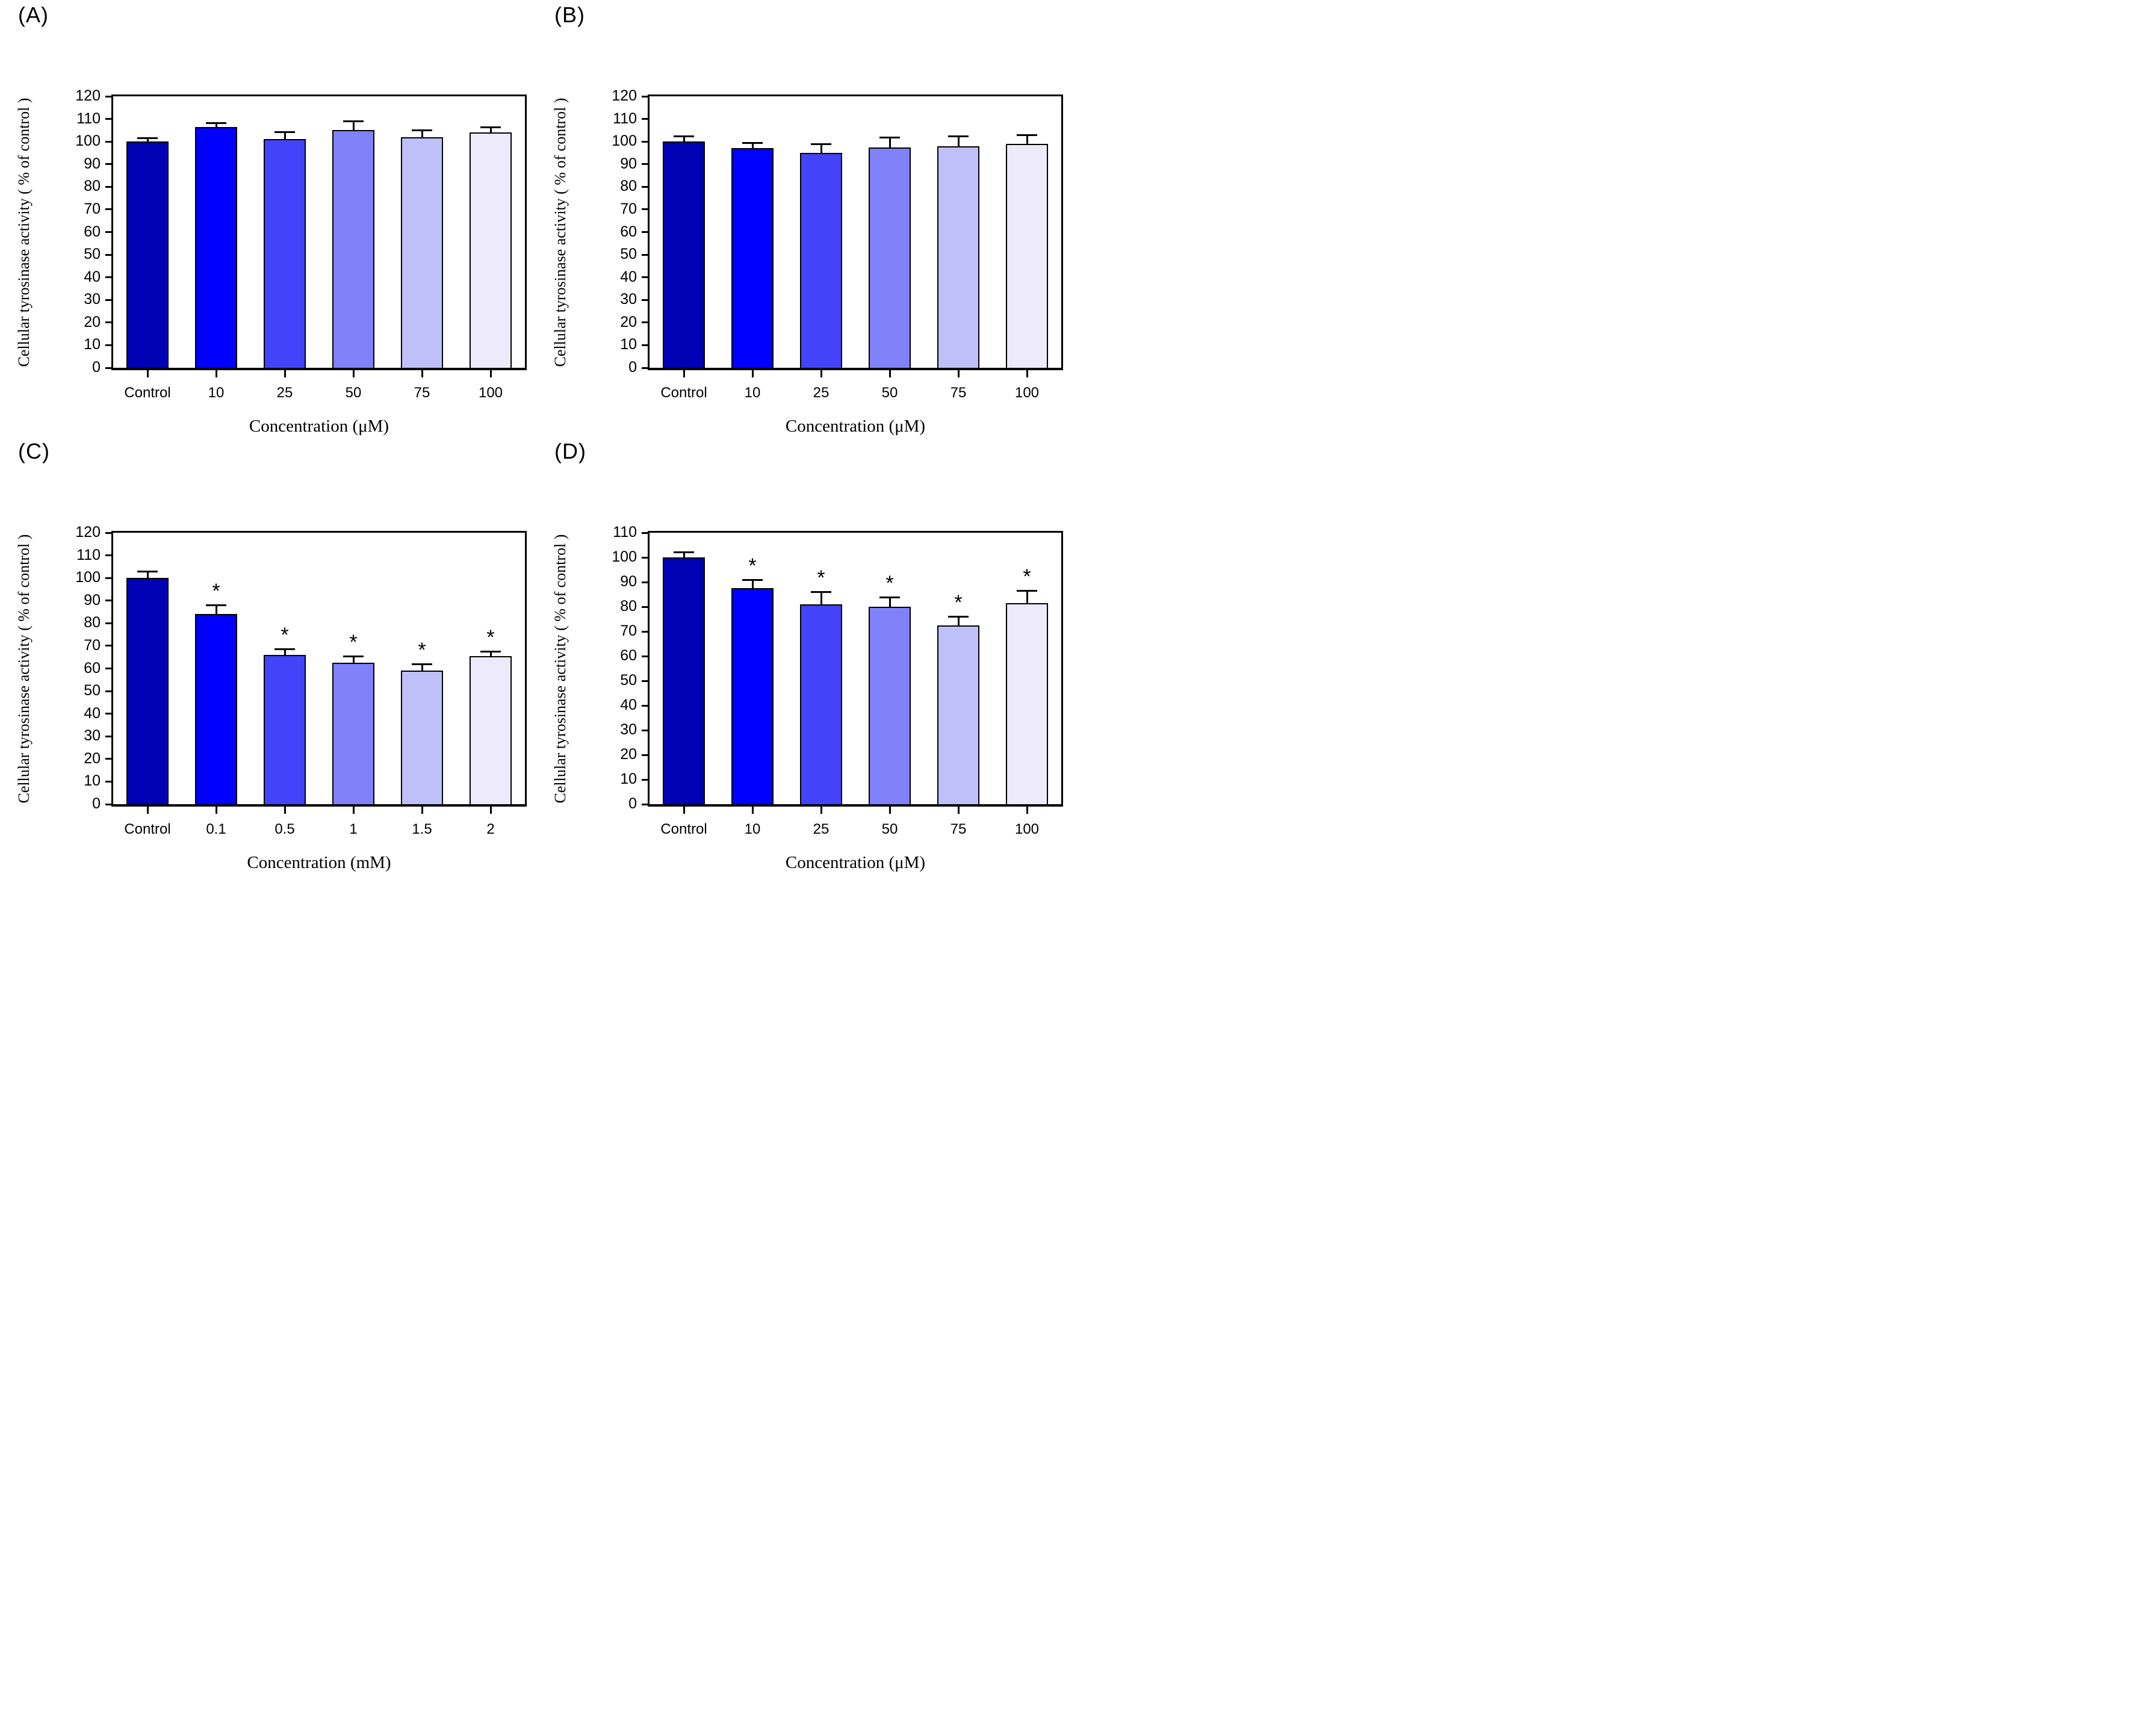 The image size is (2146, 1736). What do you see at coordinates (147, 691) in the screenshot?
I see `bar-control` at bounding box center [147, 691].